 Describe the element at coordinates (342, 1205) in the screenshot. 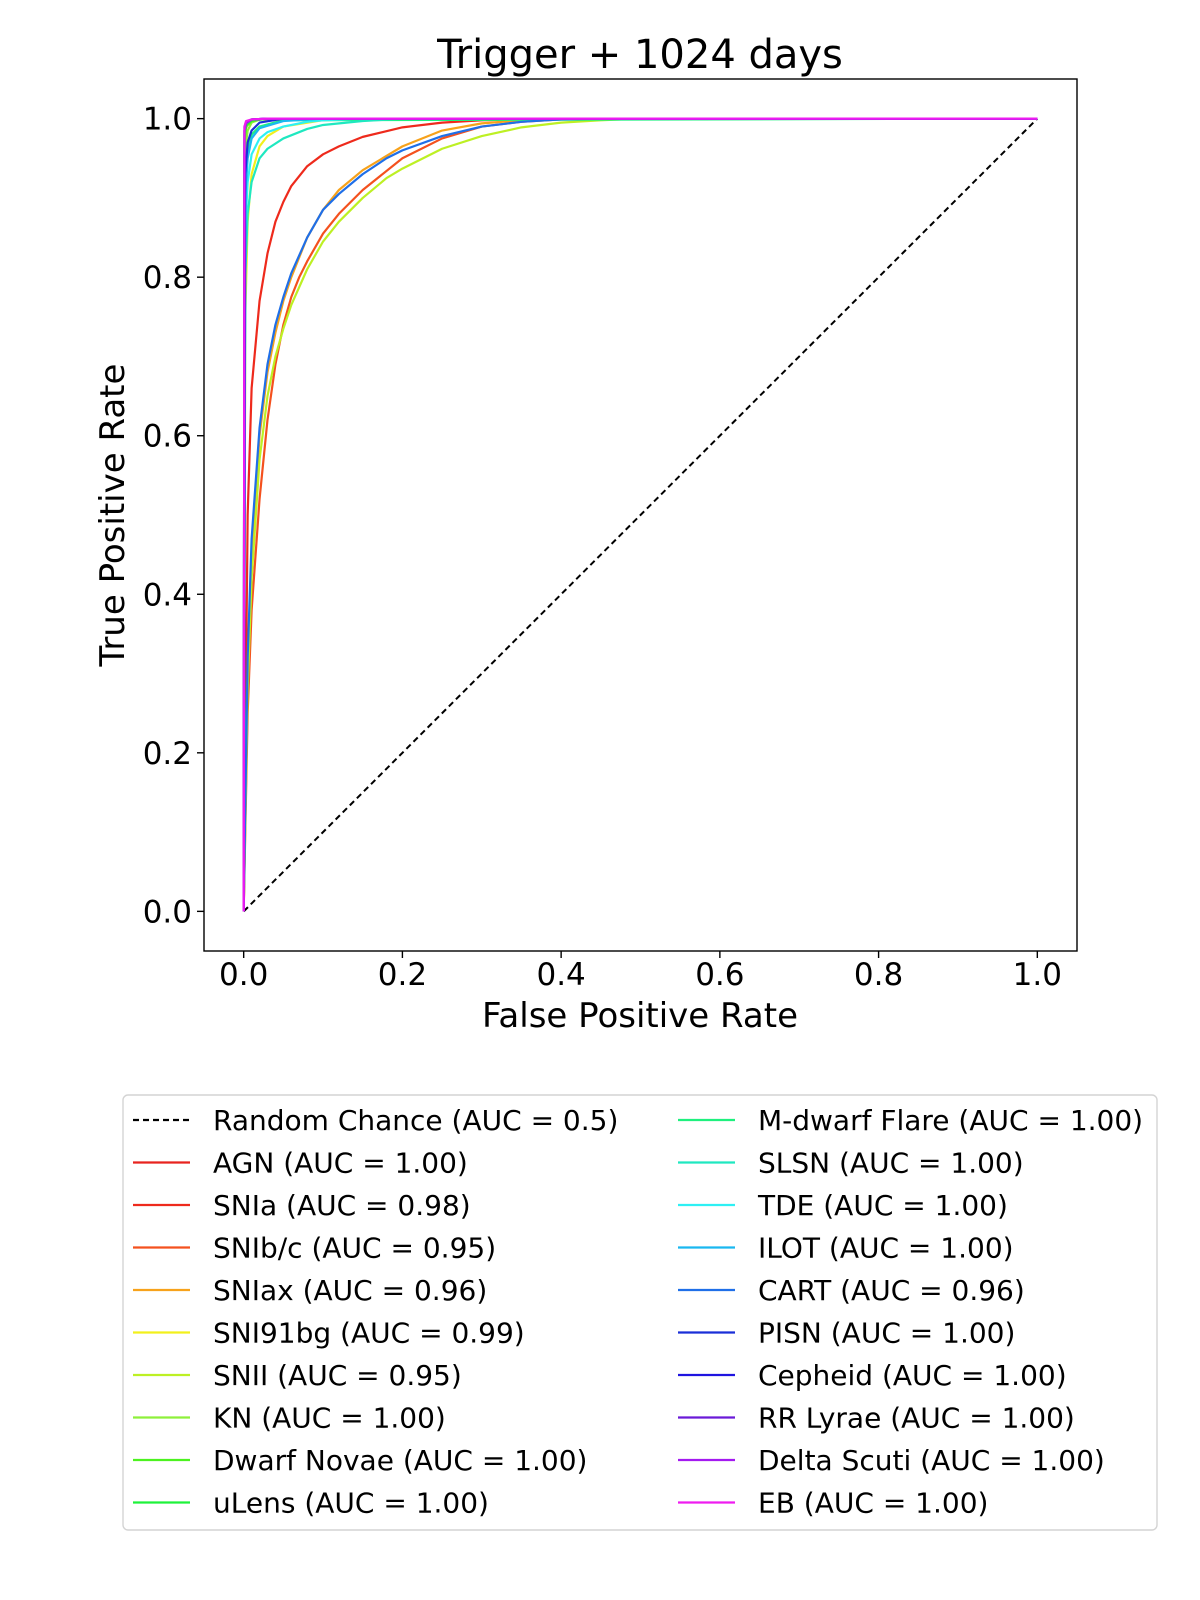

I see `legend-label: SNIa (AUC = 0.98)` at that location.